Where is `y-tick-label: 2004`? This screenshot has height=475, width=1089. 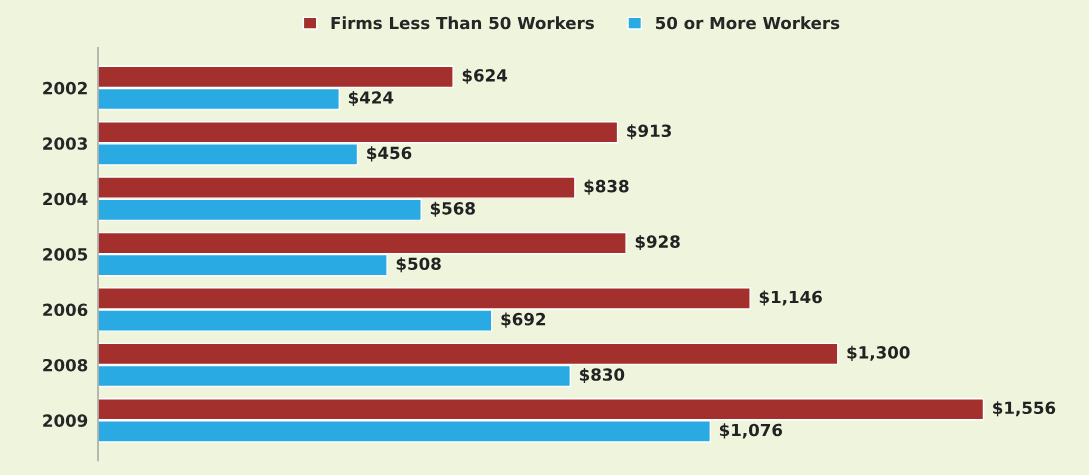
y-tick-label: 2004 is located at coordinates (65, 199).